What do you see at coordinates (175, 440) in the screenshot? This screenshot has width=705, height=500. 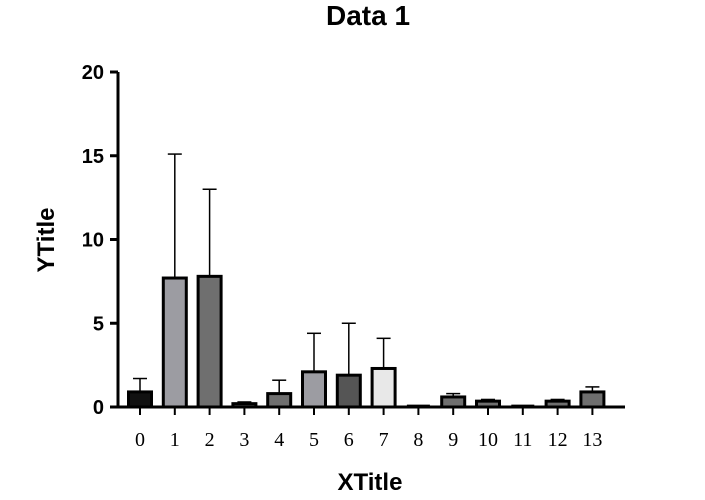 I see `x-tick-label: 1` at bounding box center [175, 440].